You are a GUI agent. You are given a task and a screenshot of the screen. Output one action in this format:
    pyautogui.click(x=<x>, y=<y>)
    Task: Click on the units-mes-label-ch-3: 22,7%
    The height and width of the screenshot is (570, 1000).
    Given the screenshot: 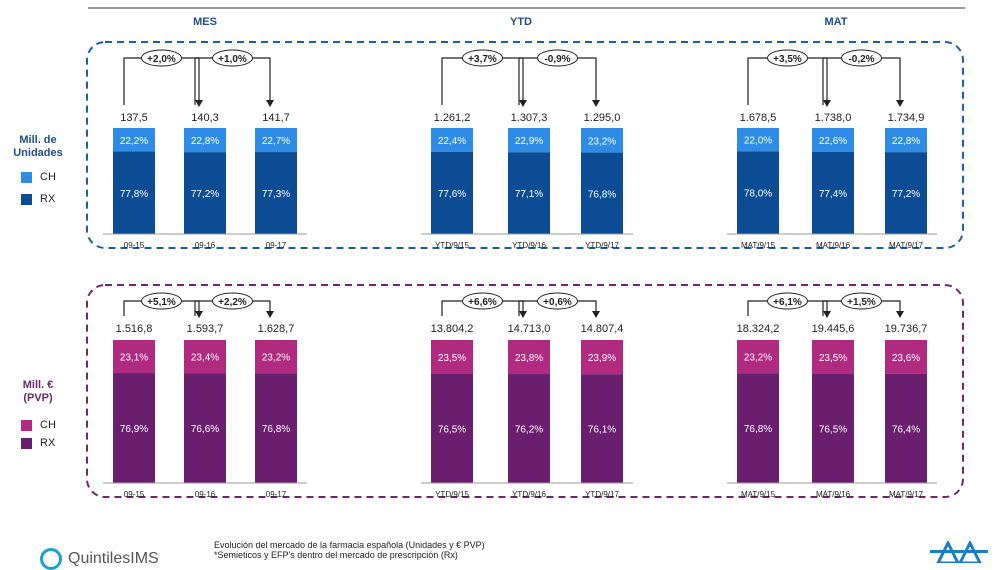 What is the action you would take?
    pyautogui.click(x=276, y=141)
    